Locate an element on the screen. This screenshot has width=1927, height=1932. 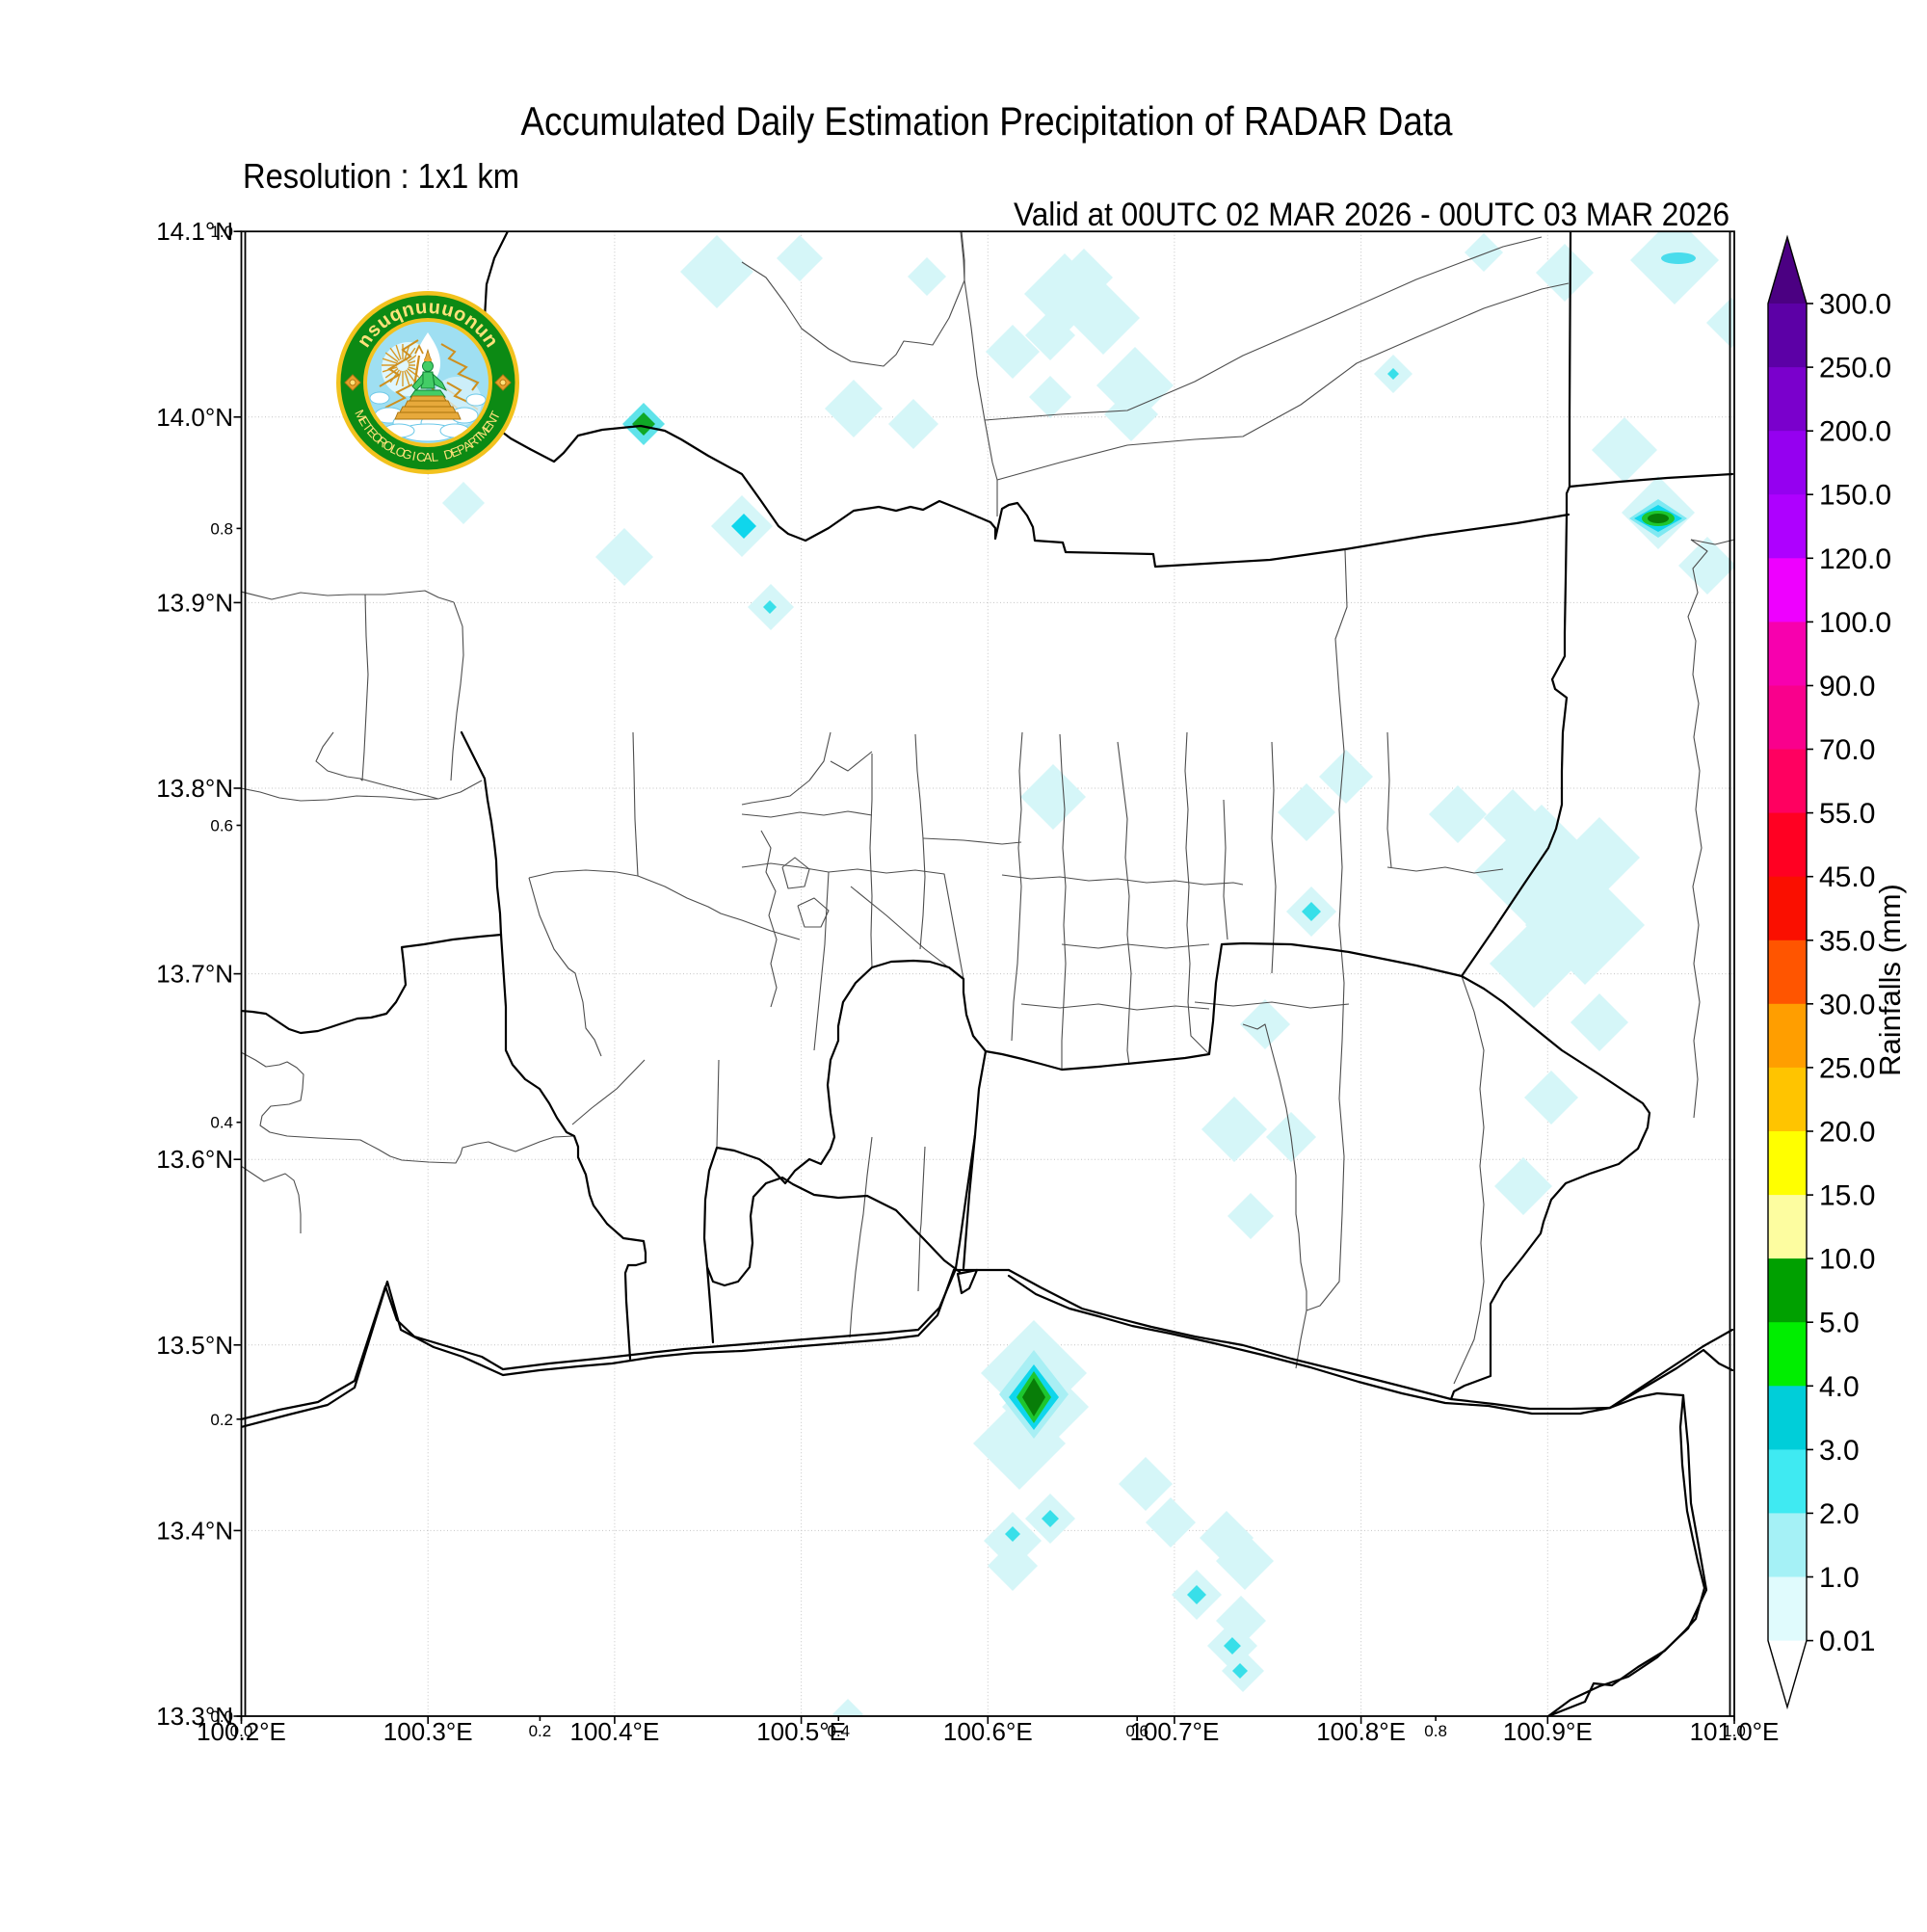
svg-text: 100.0 is located at coordinates (1855, 623).